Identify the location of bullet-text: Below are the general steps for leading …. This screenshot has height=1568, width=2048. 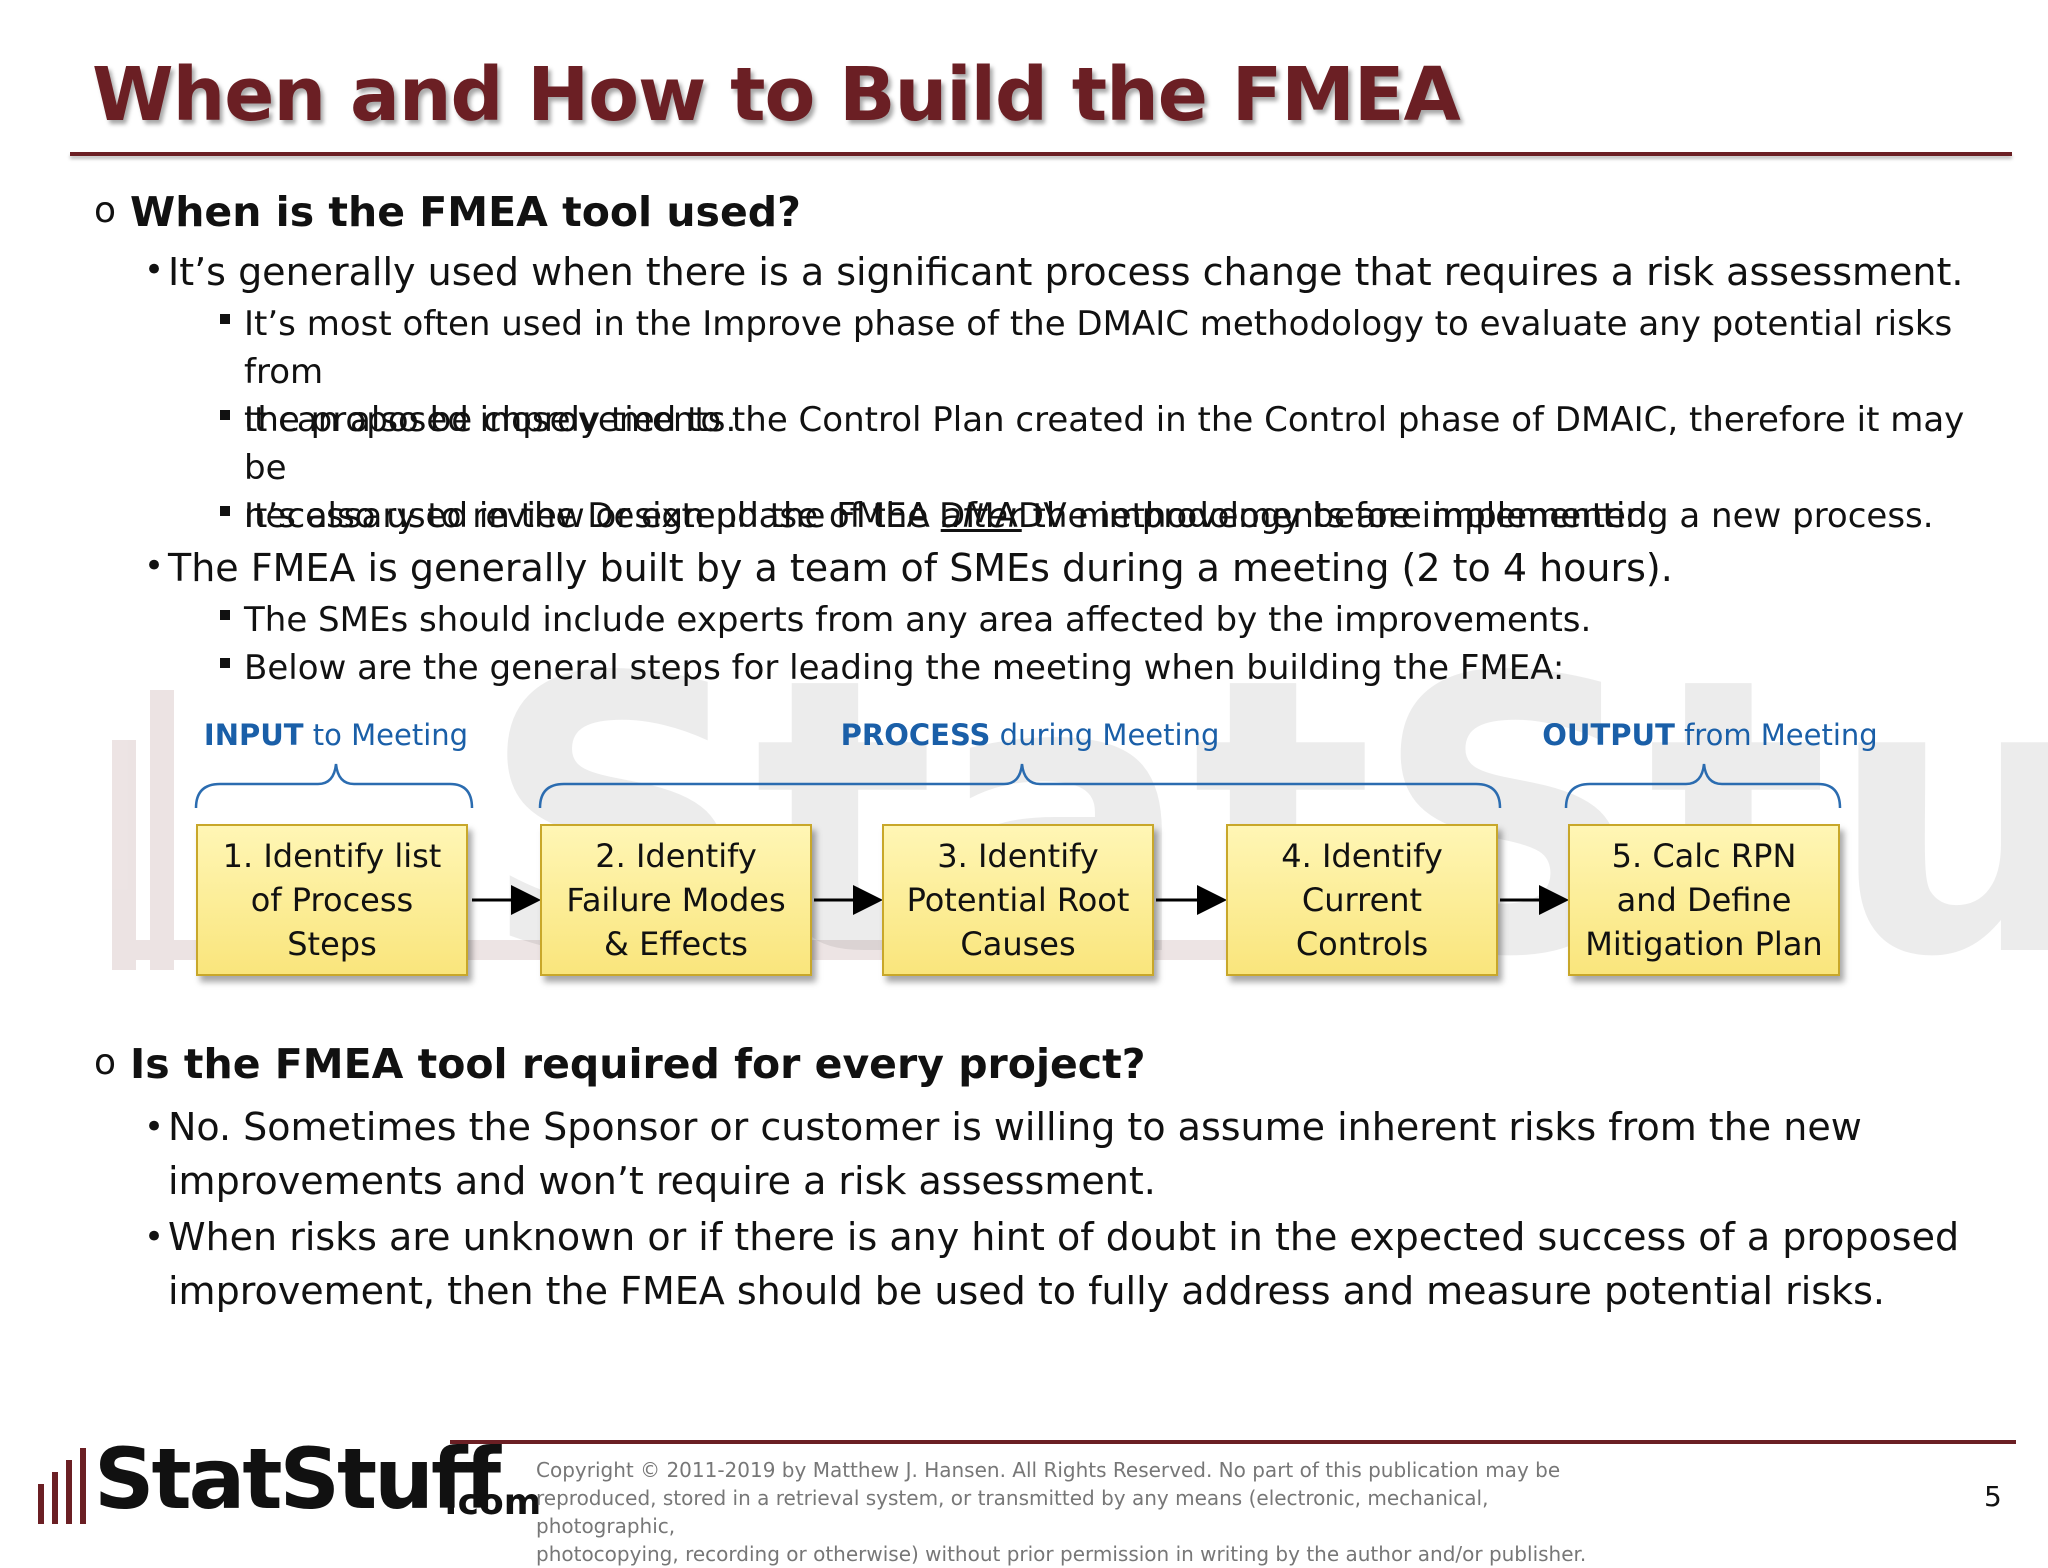
(904, 668).